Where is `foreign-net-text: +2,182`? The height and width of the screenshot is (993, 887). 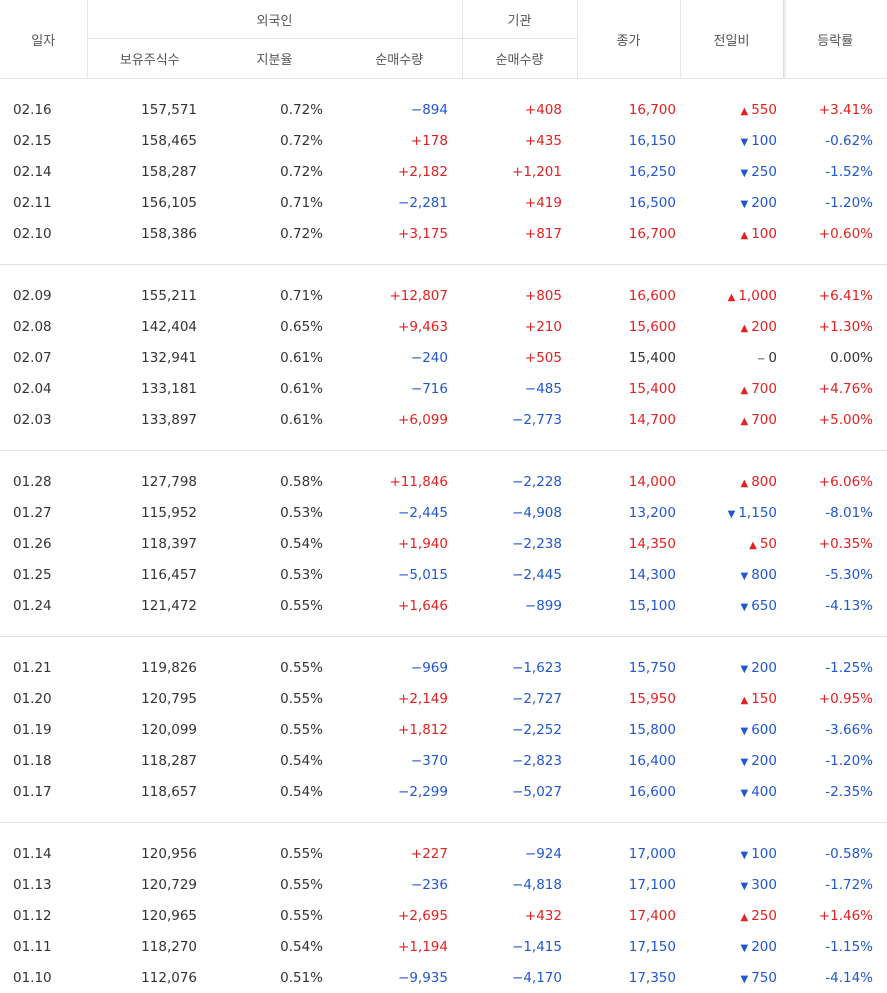 foreign-net-text: +2,182 is located at coordinates (423, 172).